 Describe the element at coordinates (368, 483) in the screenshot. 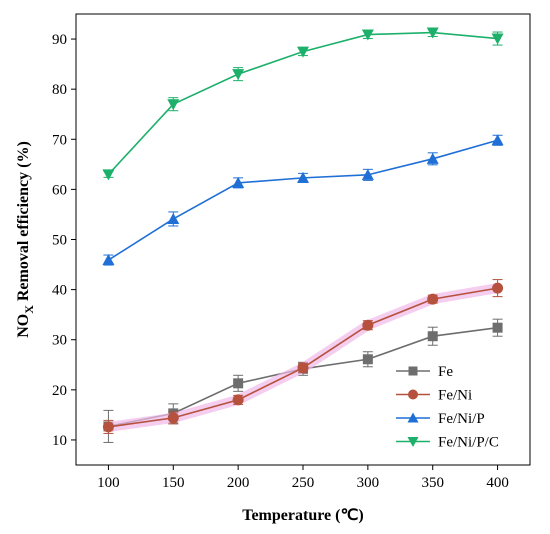

I see `x-tick-label: 300` at that location.